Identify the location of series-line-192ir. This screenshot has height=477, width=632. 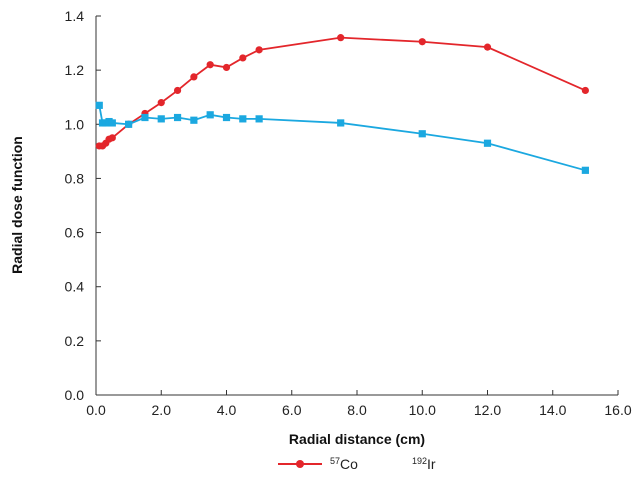
(342, 138).